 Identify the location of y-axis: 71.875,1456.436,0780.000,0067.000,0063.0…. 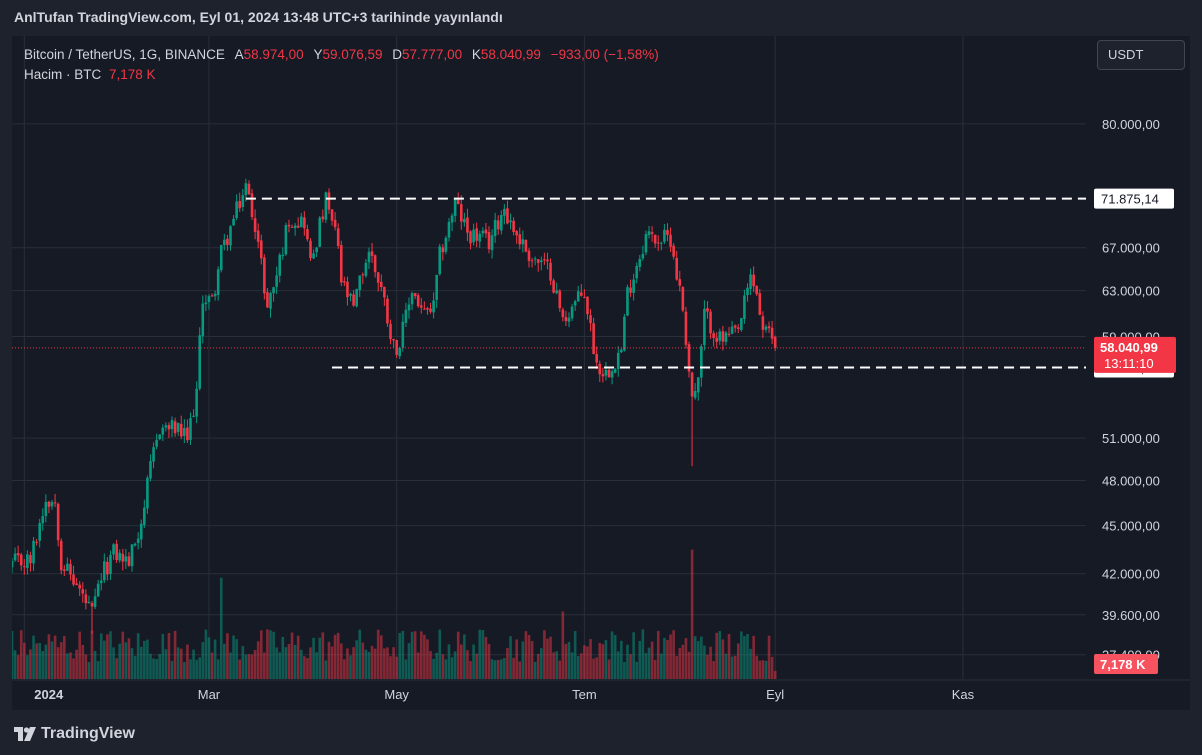
(1135, 395).